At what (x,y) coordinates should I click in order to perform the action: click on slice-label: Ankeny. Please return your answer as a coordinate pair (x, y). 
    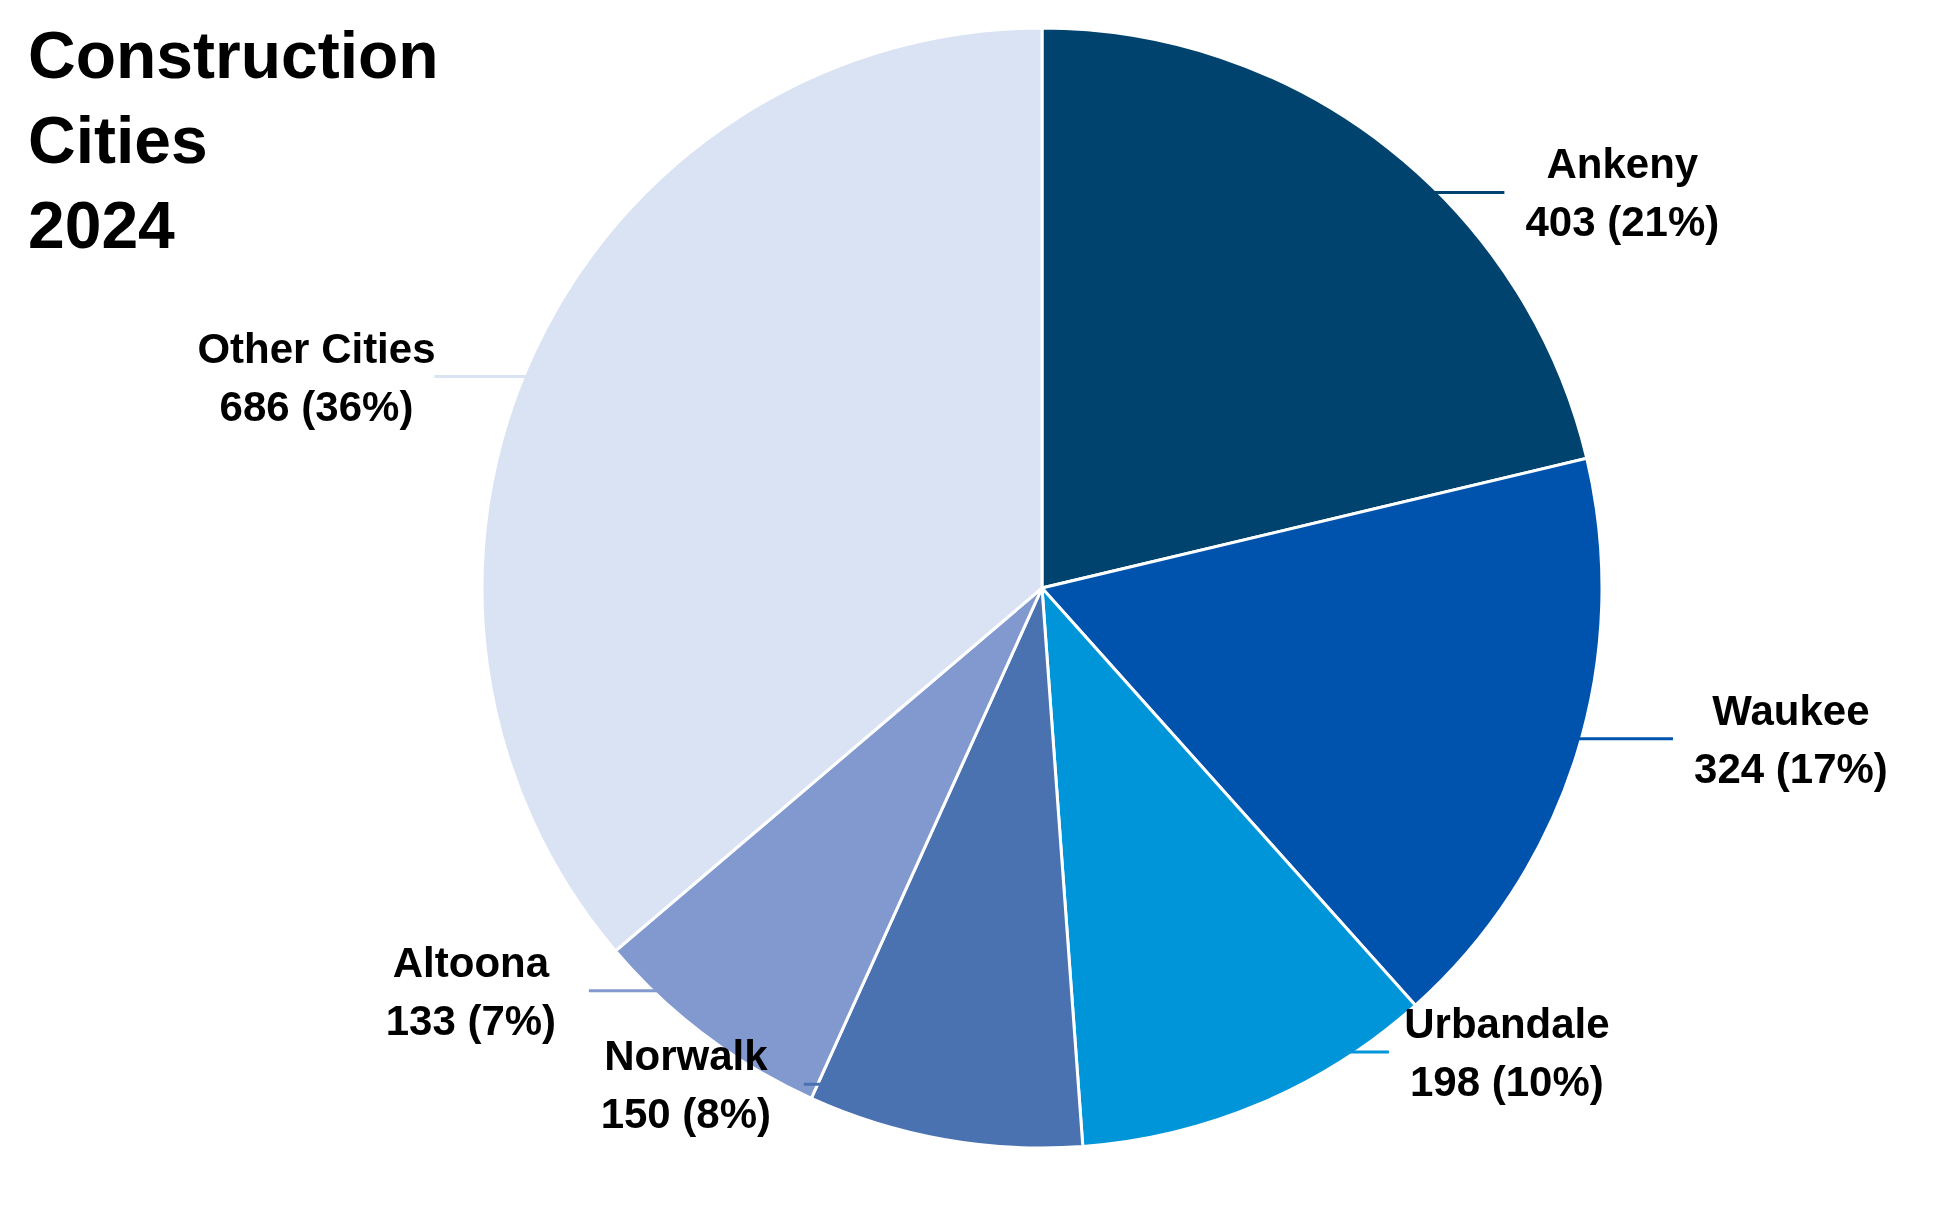
    Looking at the image, I should click on (1622, 164).